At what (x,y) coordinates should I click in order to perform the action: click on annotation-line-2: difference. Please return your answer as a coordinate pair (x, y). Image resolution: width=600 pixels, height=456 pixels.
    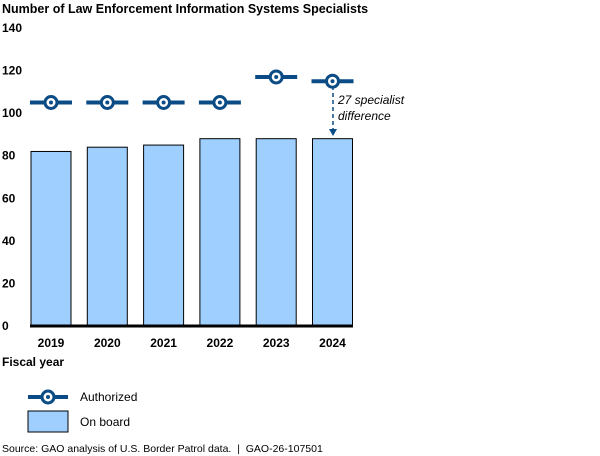
    Looking at the image, I should click on (364, 116).